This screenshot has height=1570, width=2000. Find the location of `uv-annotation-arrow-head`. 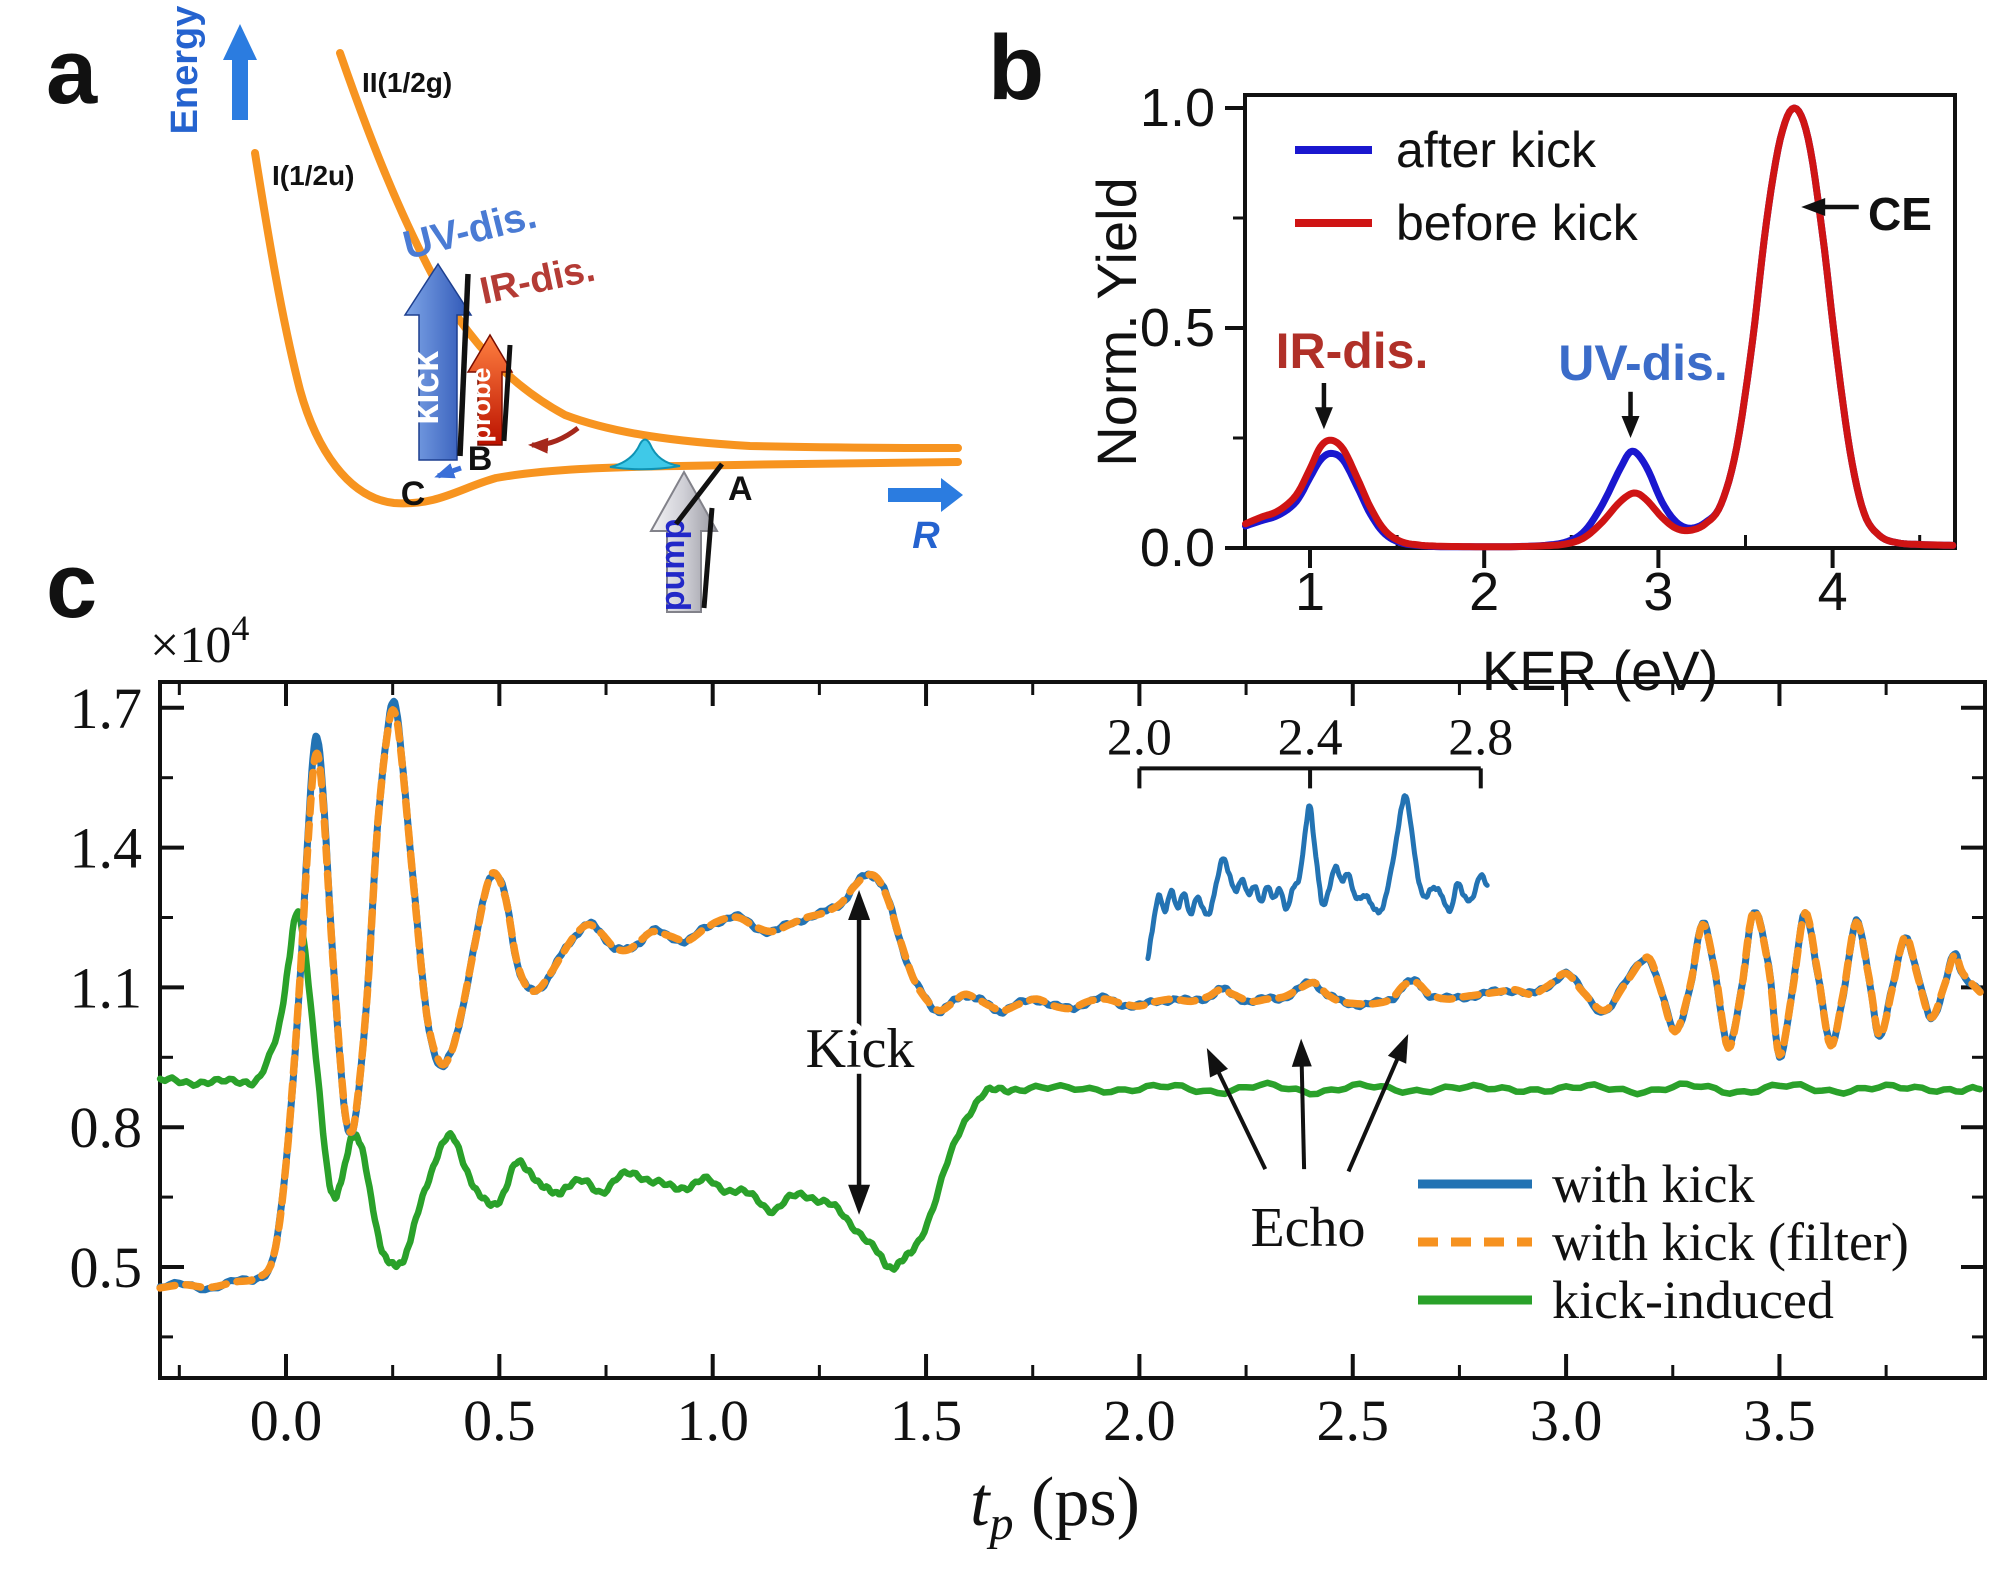

uv-annotation-arrow-head is located at coordinates (1630, 427).